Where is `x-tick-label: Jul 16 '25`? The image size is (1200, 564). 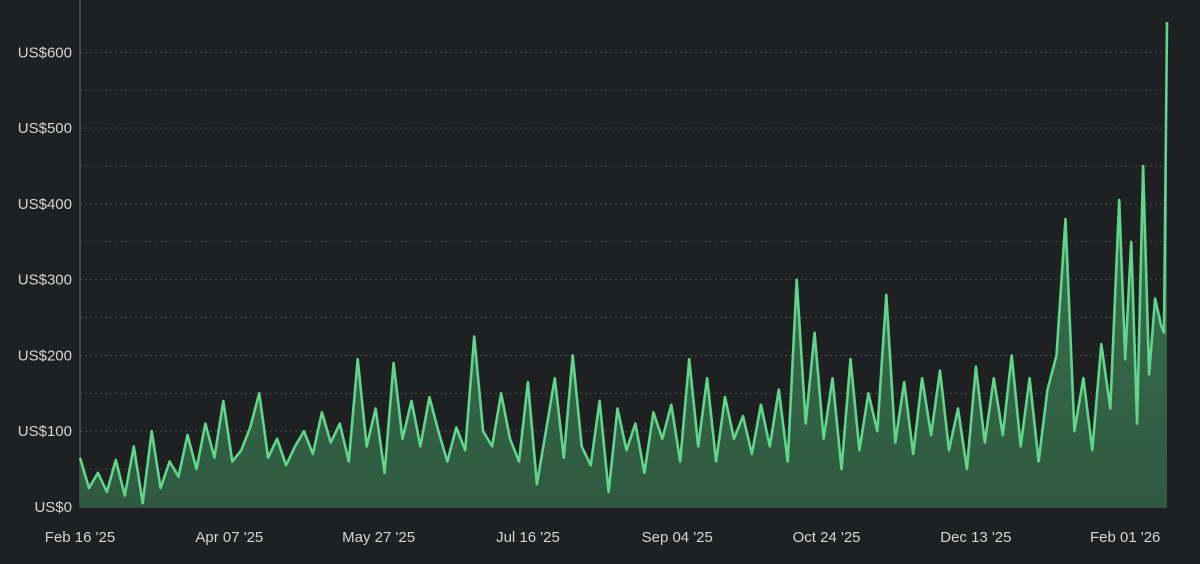
x-tick-label: Jul 16 '25 is located at coordinates (528, 537).